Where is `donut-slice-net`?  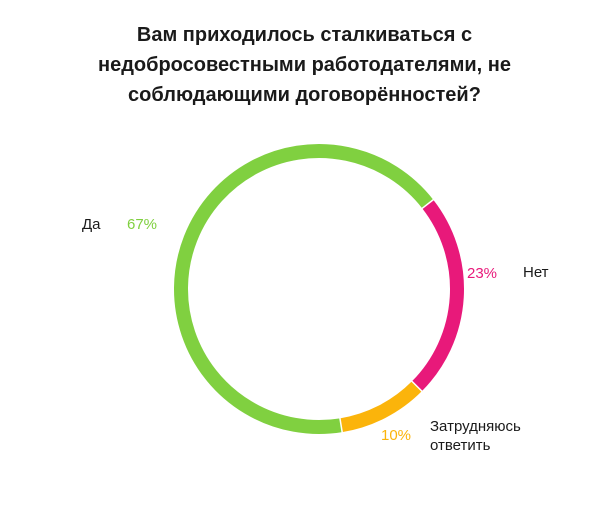
donut-slice-net is located at coordinates (437, 295).